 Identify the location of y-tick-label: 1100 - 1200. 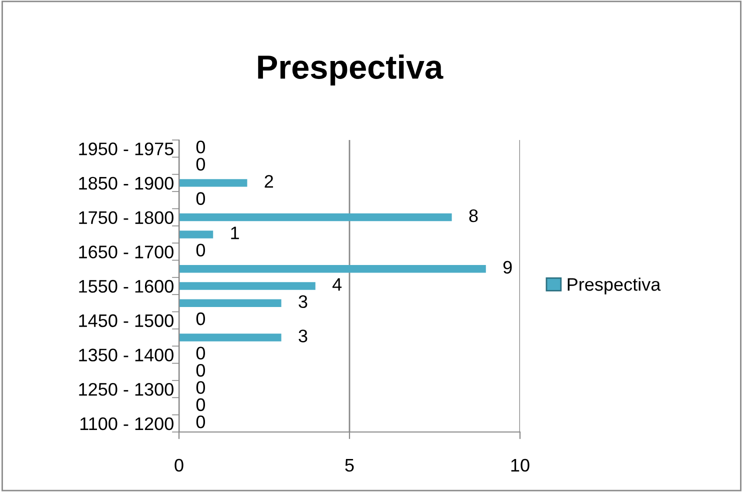
(127, 423).